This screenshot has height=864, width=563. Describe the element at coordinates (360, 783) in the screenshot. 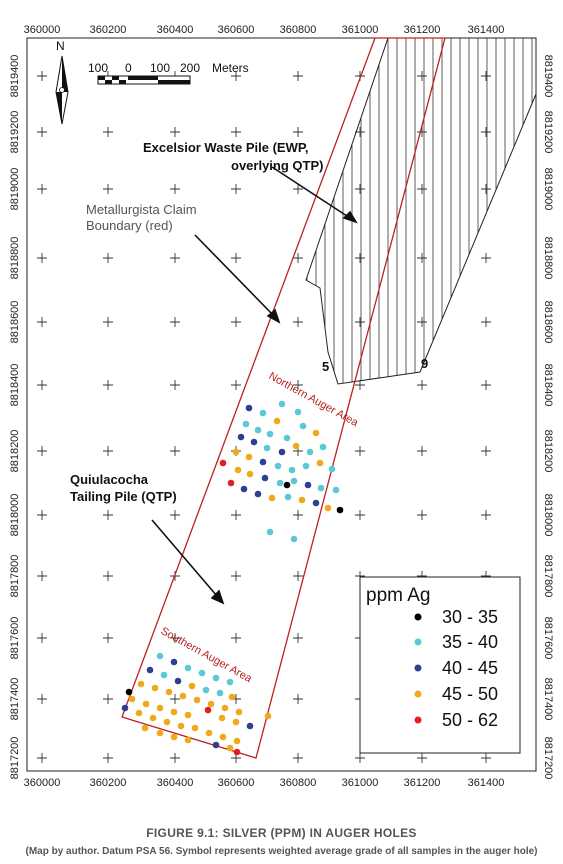

I see `x-tick-label: 361000` at that location.